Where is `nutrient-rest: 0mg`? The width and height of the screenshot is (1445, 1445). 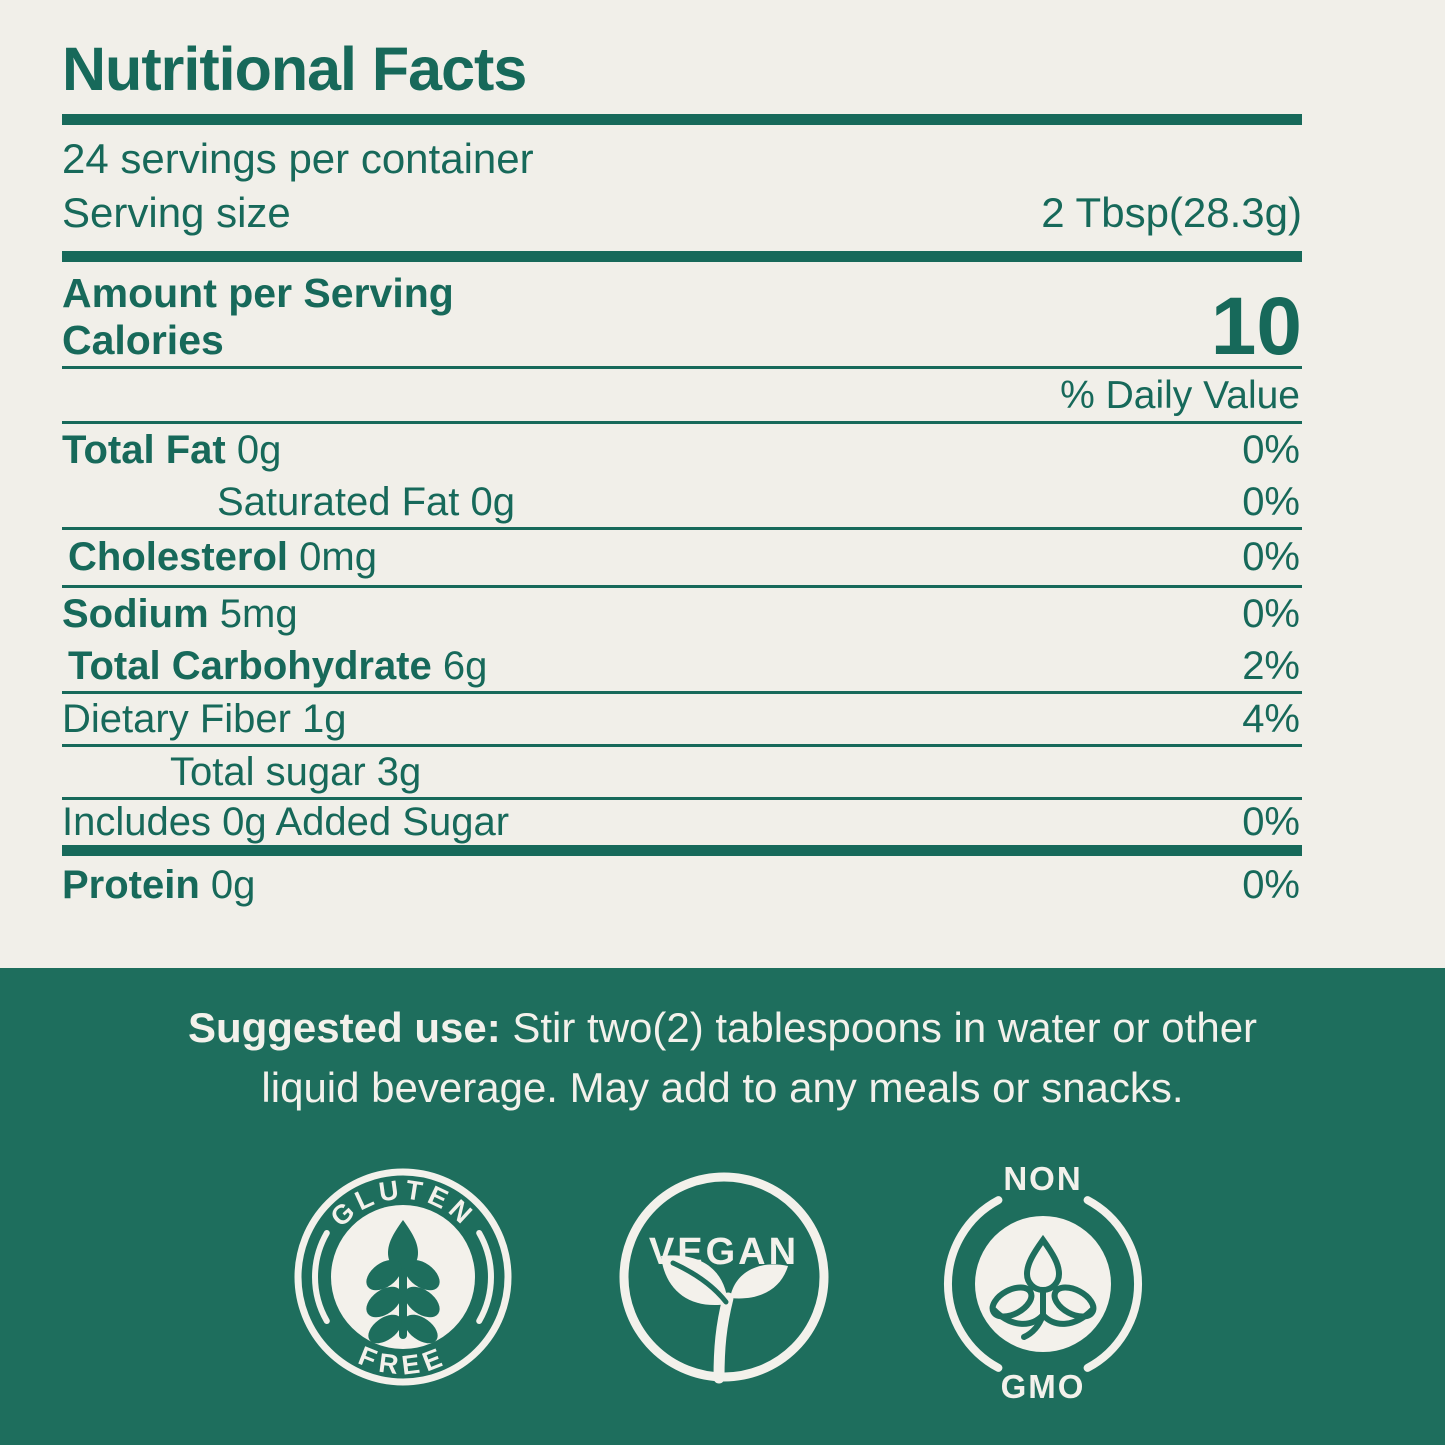 nutrient-rest: 0mg is located at coordinates (332, 557).